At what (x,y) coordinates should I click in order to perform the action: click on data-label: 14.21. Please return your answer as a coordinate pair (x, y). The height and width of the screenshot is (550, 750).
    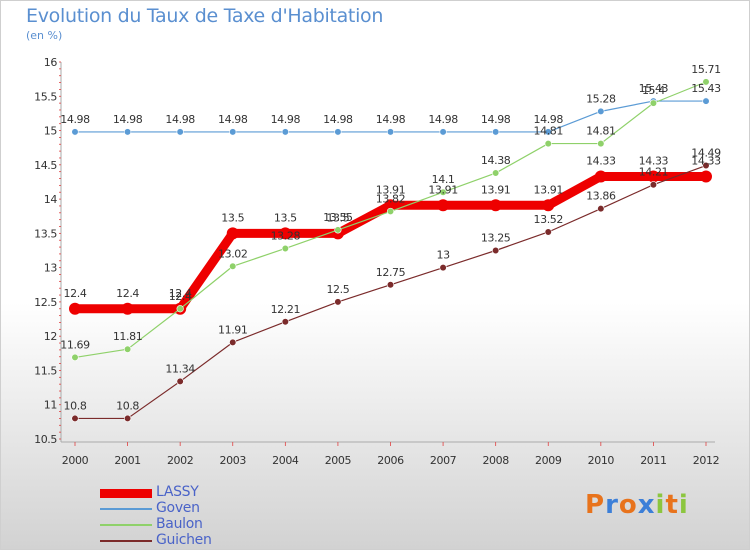
    Looking at the image, I should click on (654, 172).